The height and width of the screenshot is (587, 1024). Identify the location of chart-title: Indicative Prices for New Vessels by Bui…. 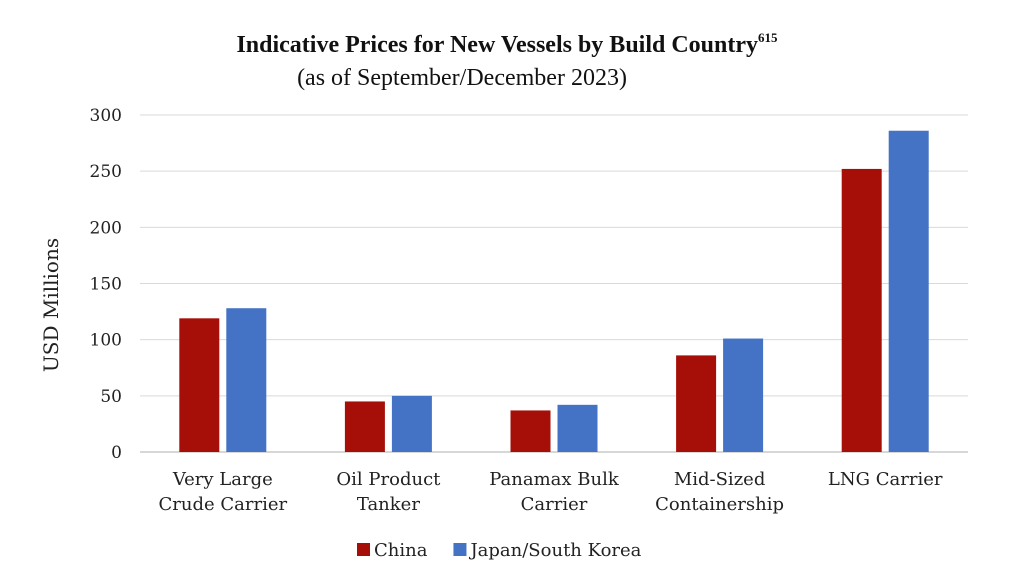
(507, 44).